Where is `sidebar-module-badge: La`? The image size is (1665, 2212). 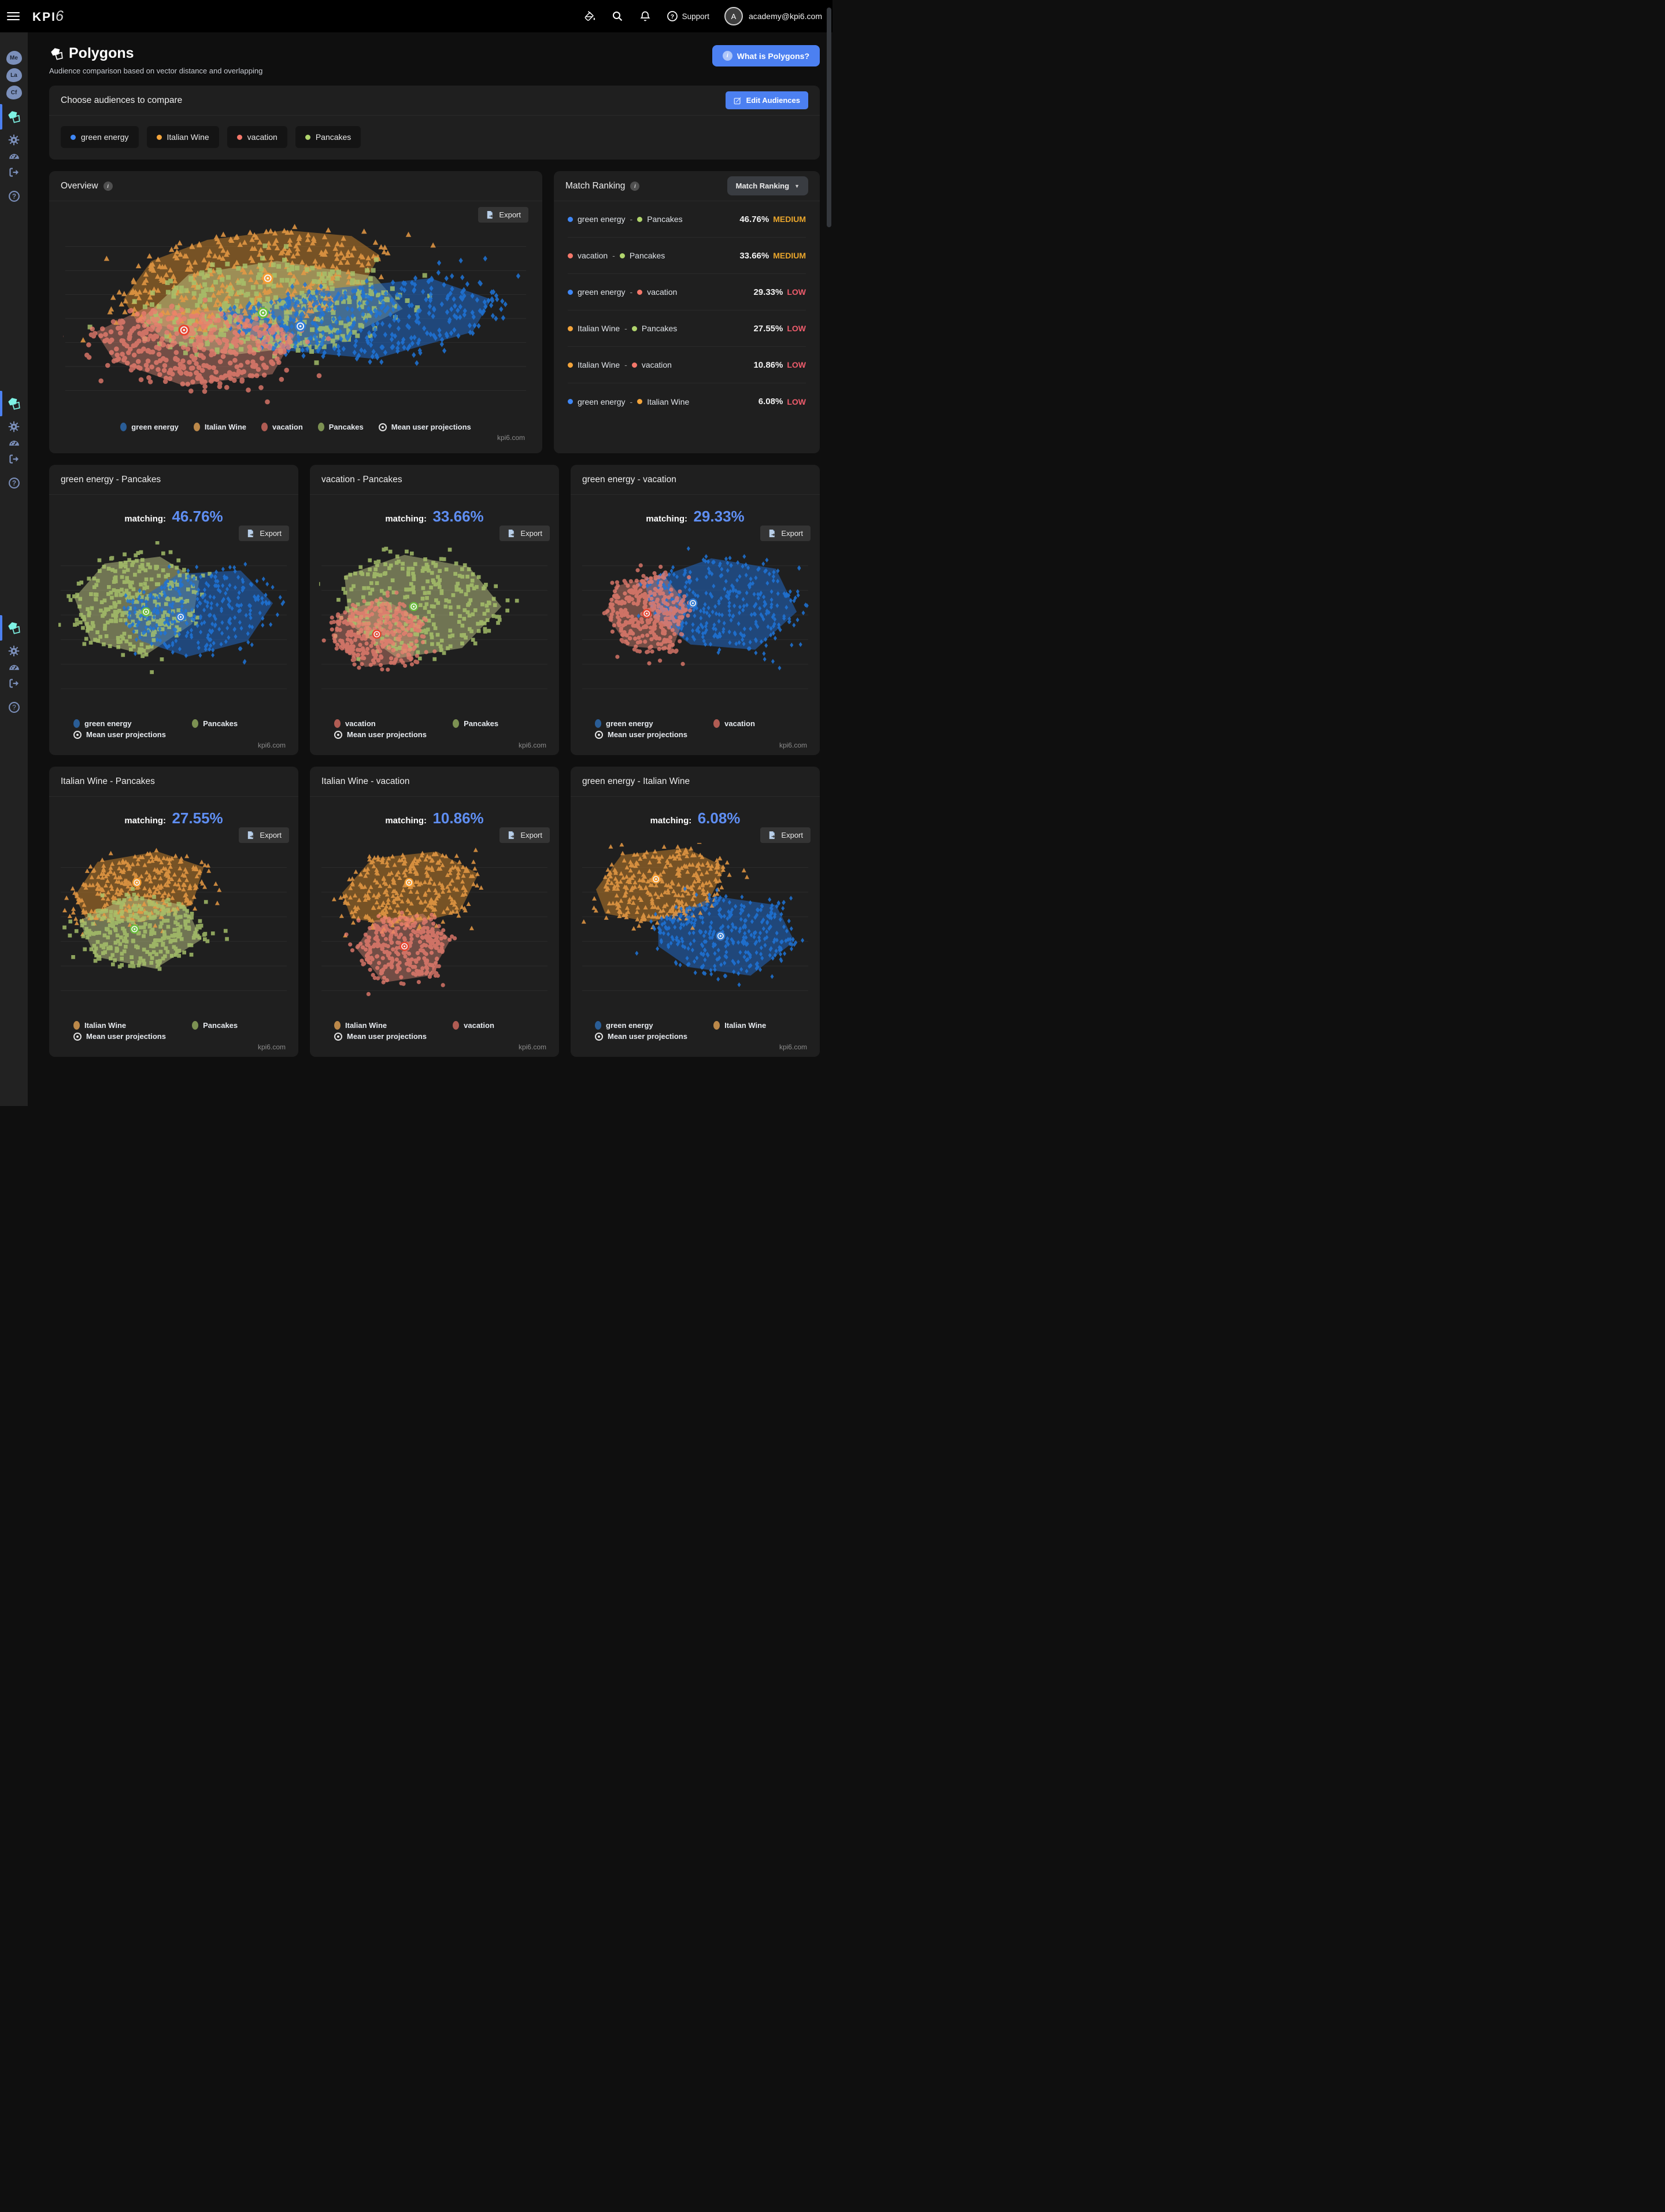 sidebar-module-badge: La is located at coordinates (14, 75).